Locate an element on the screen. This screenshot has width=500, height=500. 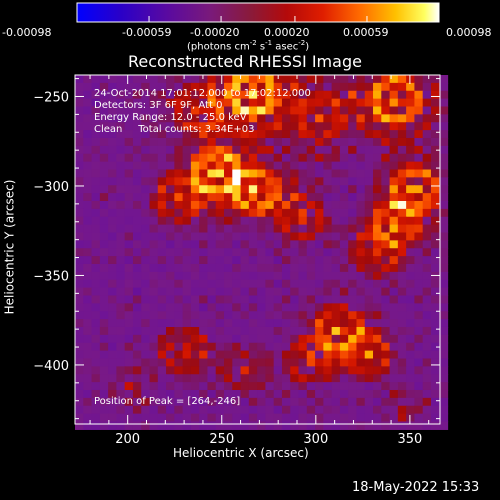
x-tick-labels: 200 250 300 350 is located at coordinates (268, 439).